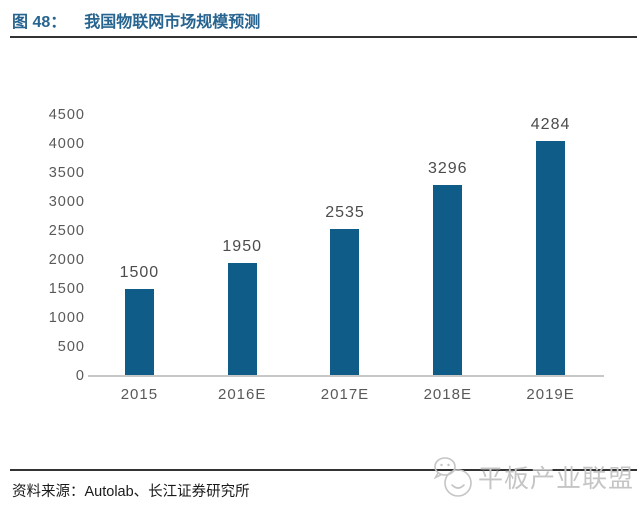  I want to click on bar-slot: 1500, so click(139, 245).